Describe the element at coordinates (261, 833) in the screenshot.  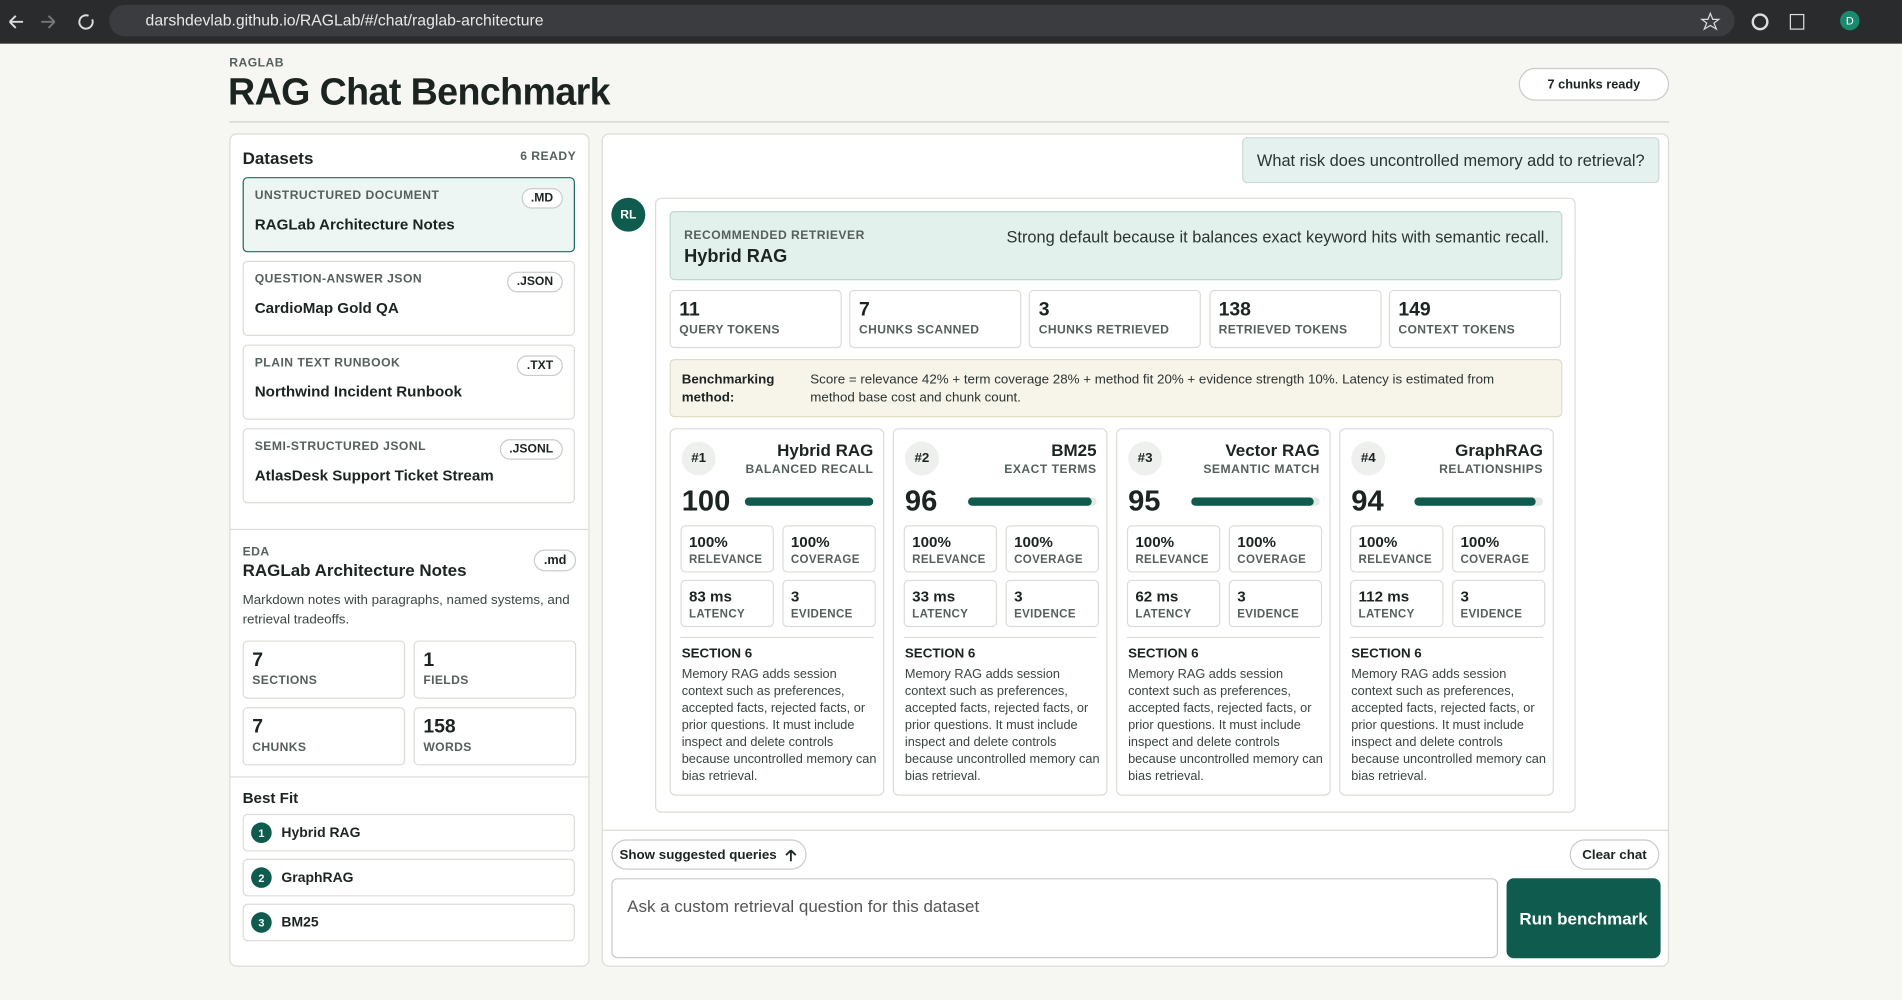
I see `rank-badge: 1` at that location.